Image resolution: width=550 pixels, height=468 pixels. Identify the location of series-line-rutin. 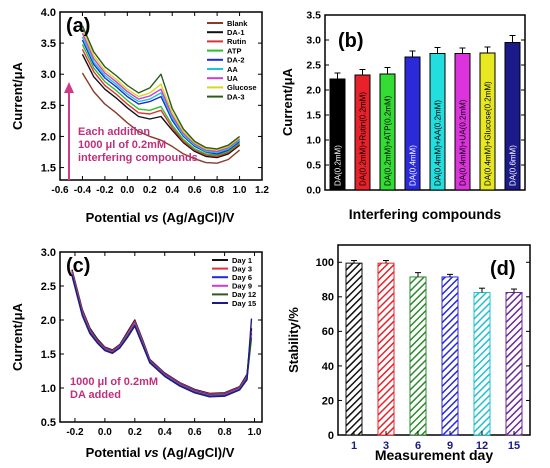
(161, 103).